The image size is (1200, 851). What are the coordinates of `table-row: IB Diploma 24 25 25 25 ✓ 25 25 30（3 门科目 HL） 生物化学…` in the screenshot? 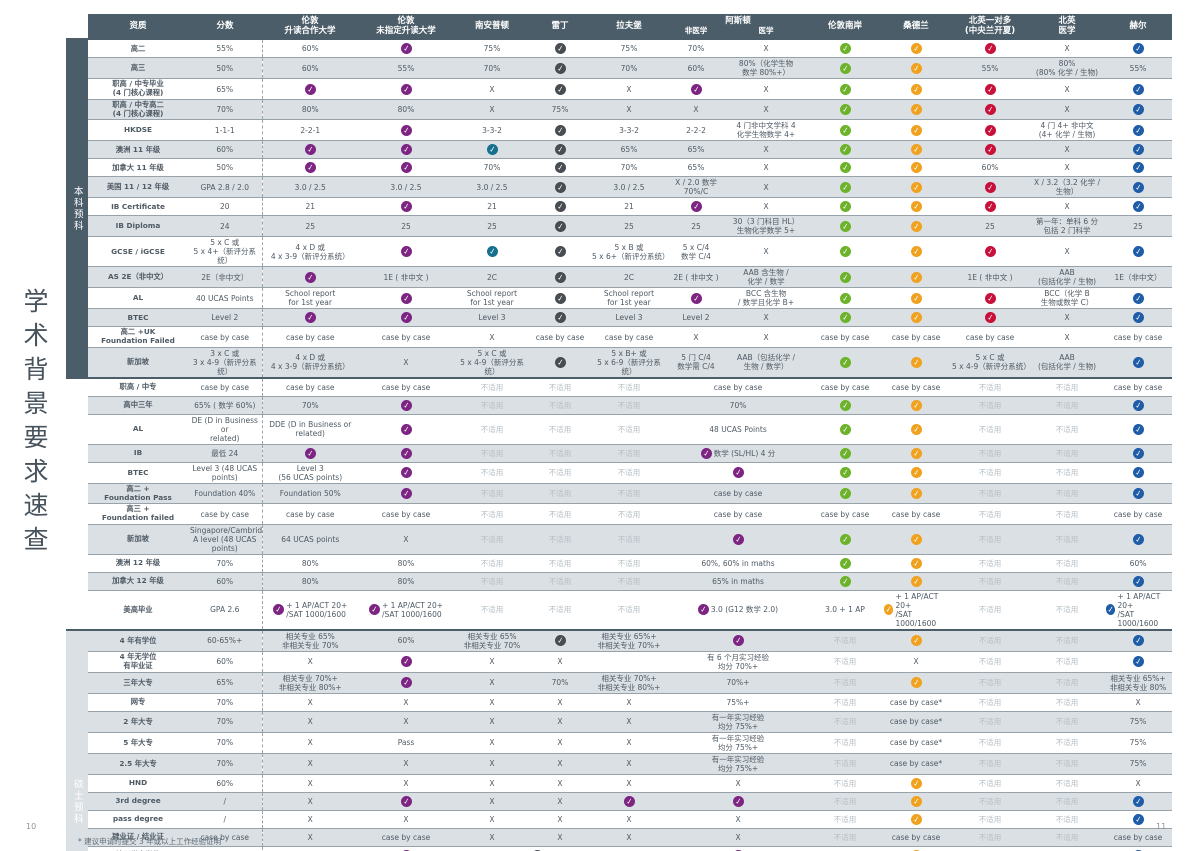 It's located at (619, 226).